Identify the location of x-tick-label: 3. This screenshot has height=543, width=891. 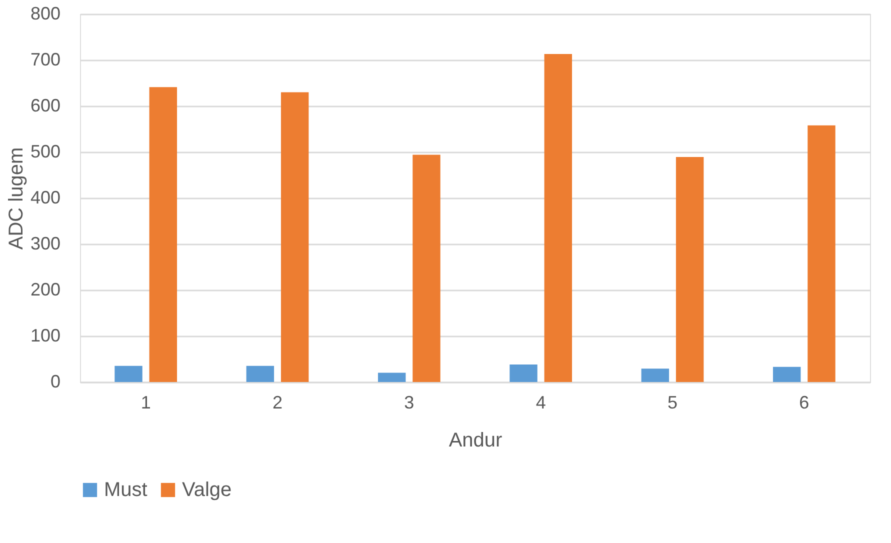
(409, 402).